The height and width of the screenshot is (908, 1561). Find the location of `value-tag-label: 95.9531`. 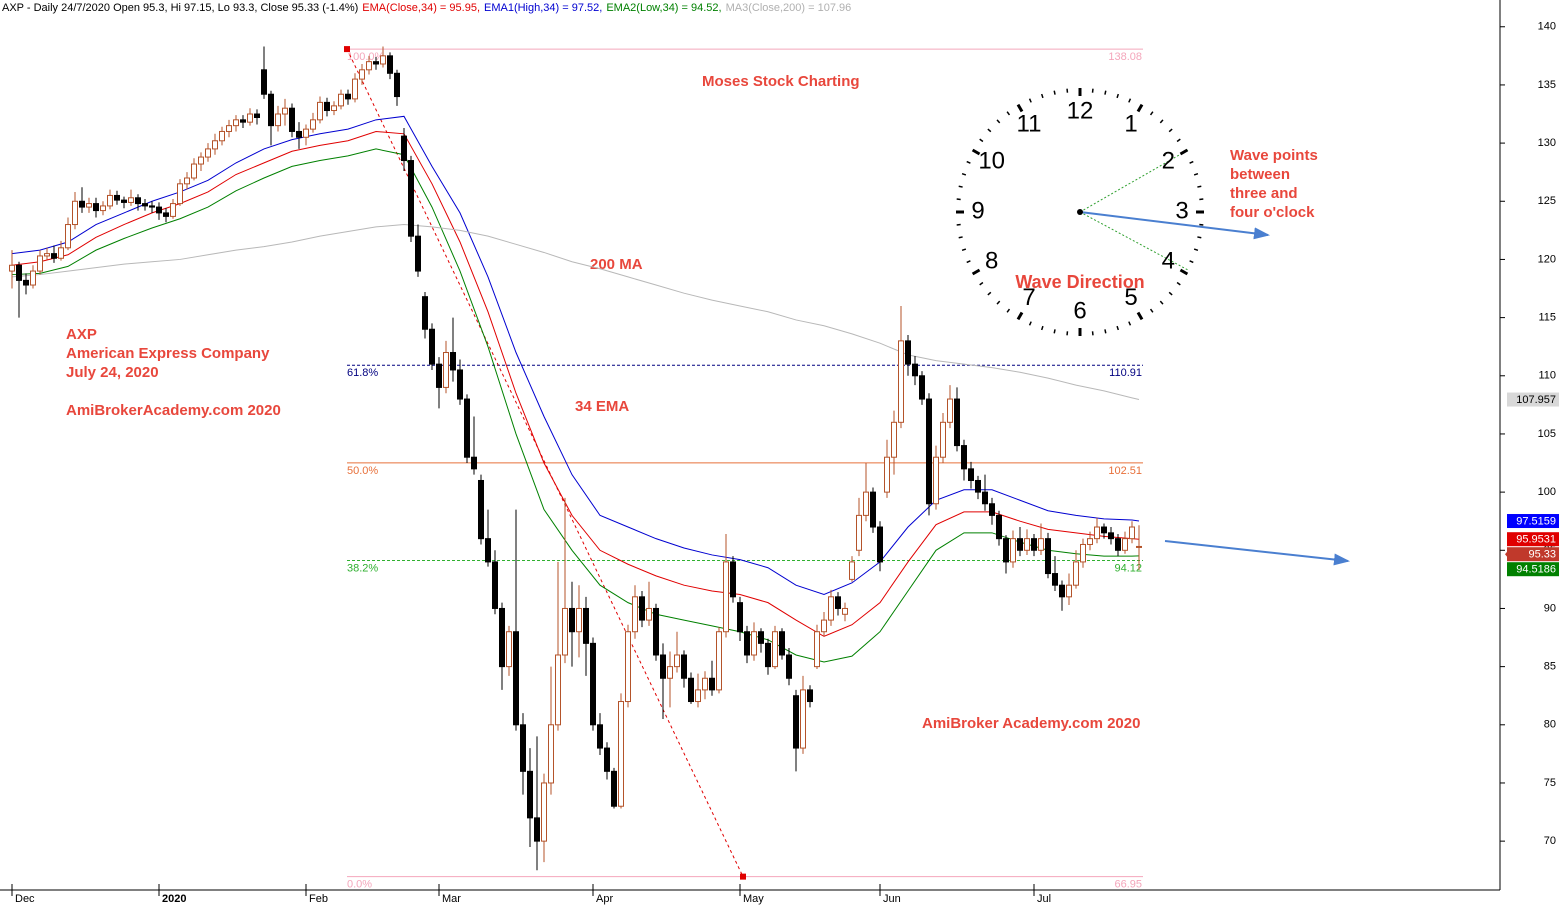

value-tag-label: 95.9531 is located at coordinates (1536, 540).